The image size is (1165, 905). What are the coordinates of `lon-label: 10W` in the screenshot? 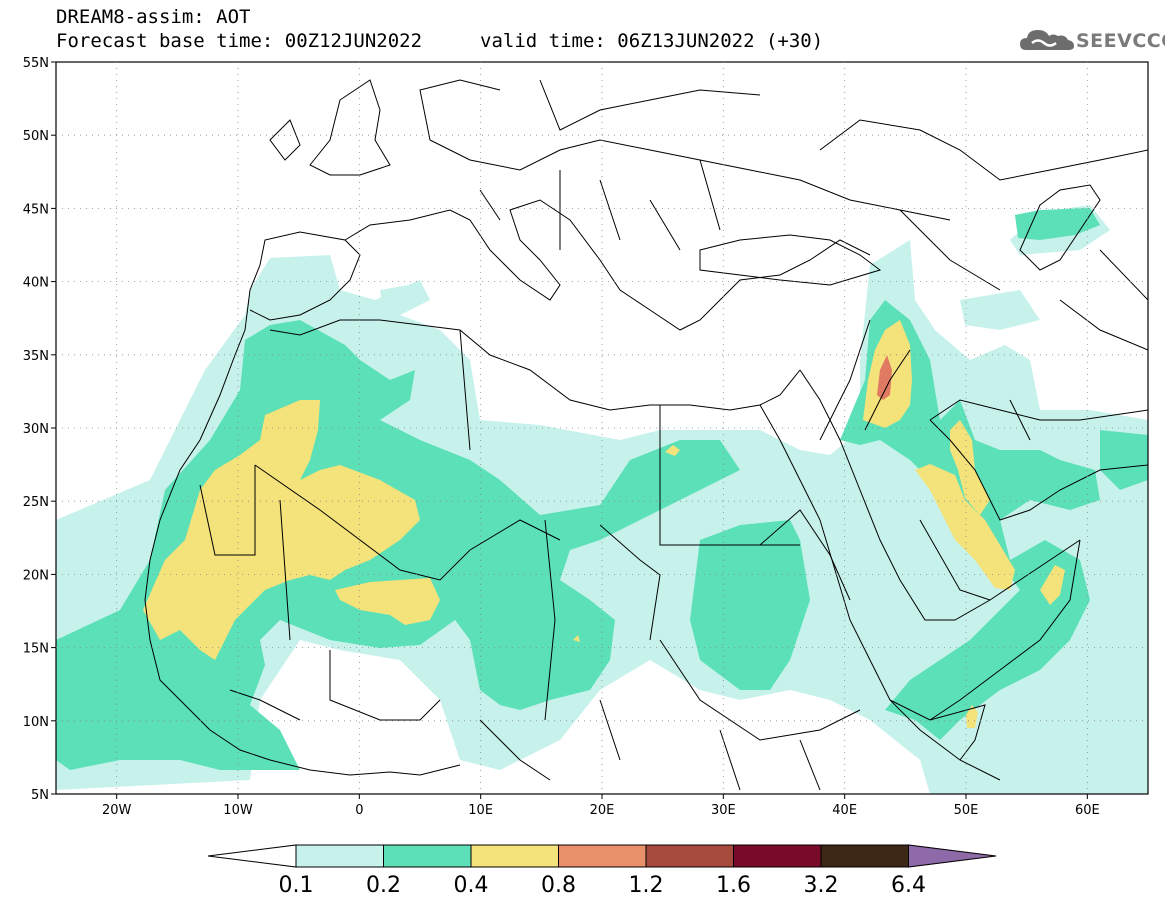 It's located at (238, 810).